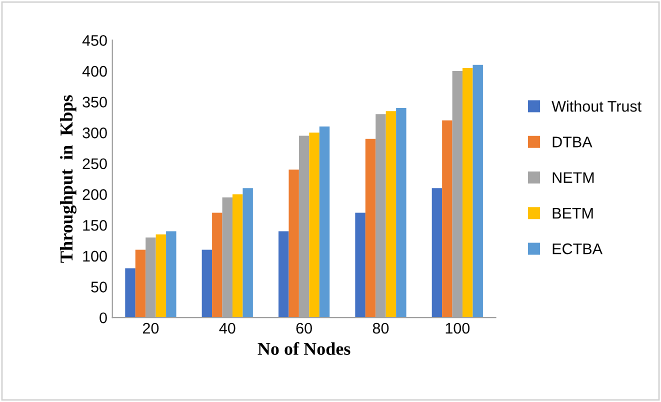 The height and width of the screenshot is (402, 661). Describe the element at coordinates (99, 287) in the screenshot. I see `y-tick-label: 50` at that location.